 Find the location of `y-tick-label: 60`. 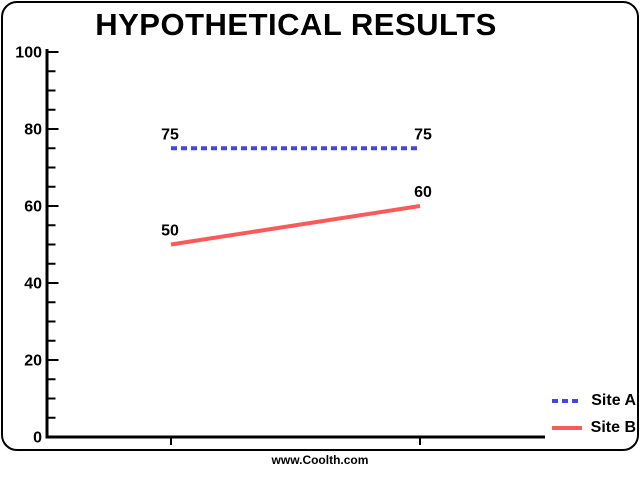

y-tick-label: 60 is located at coordinates (33, 207).